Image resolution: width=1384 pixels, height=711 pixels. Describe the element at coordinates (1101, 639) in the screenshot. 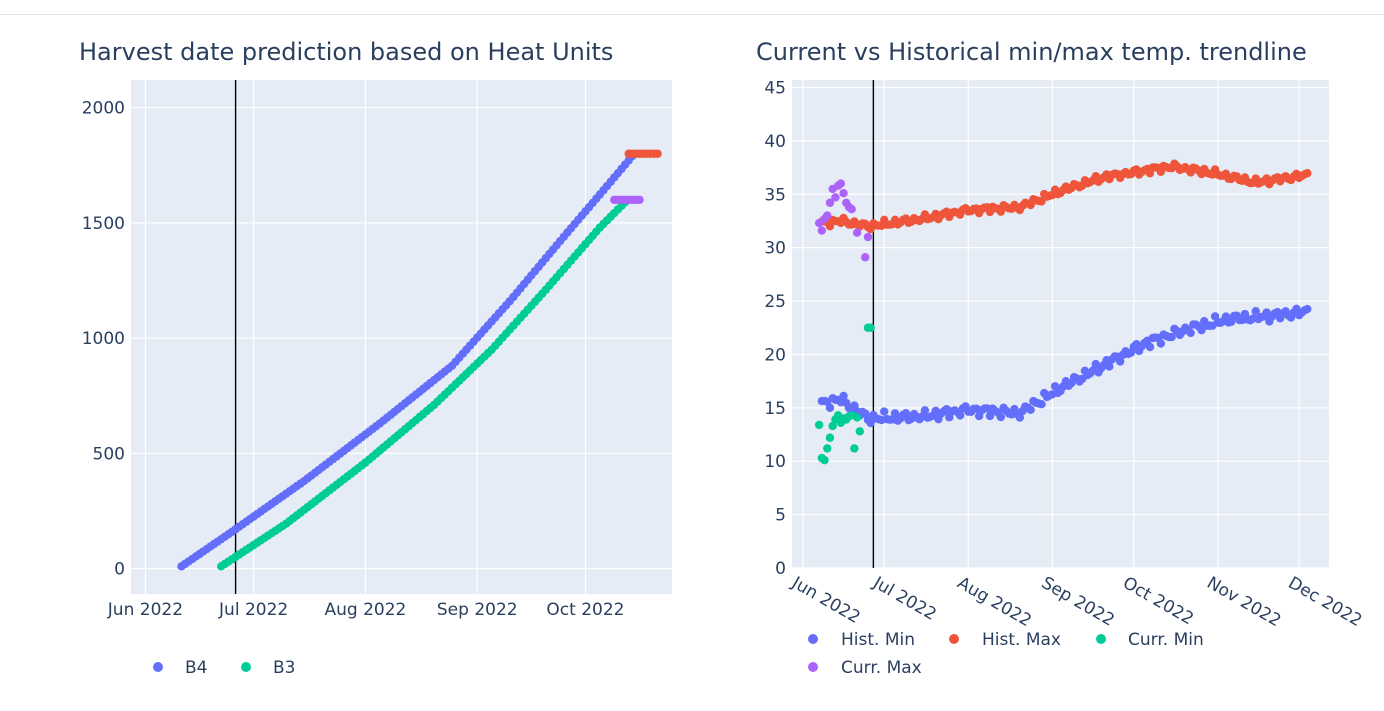

I see `legend-curr-min-swatch` at that location.